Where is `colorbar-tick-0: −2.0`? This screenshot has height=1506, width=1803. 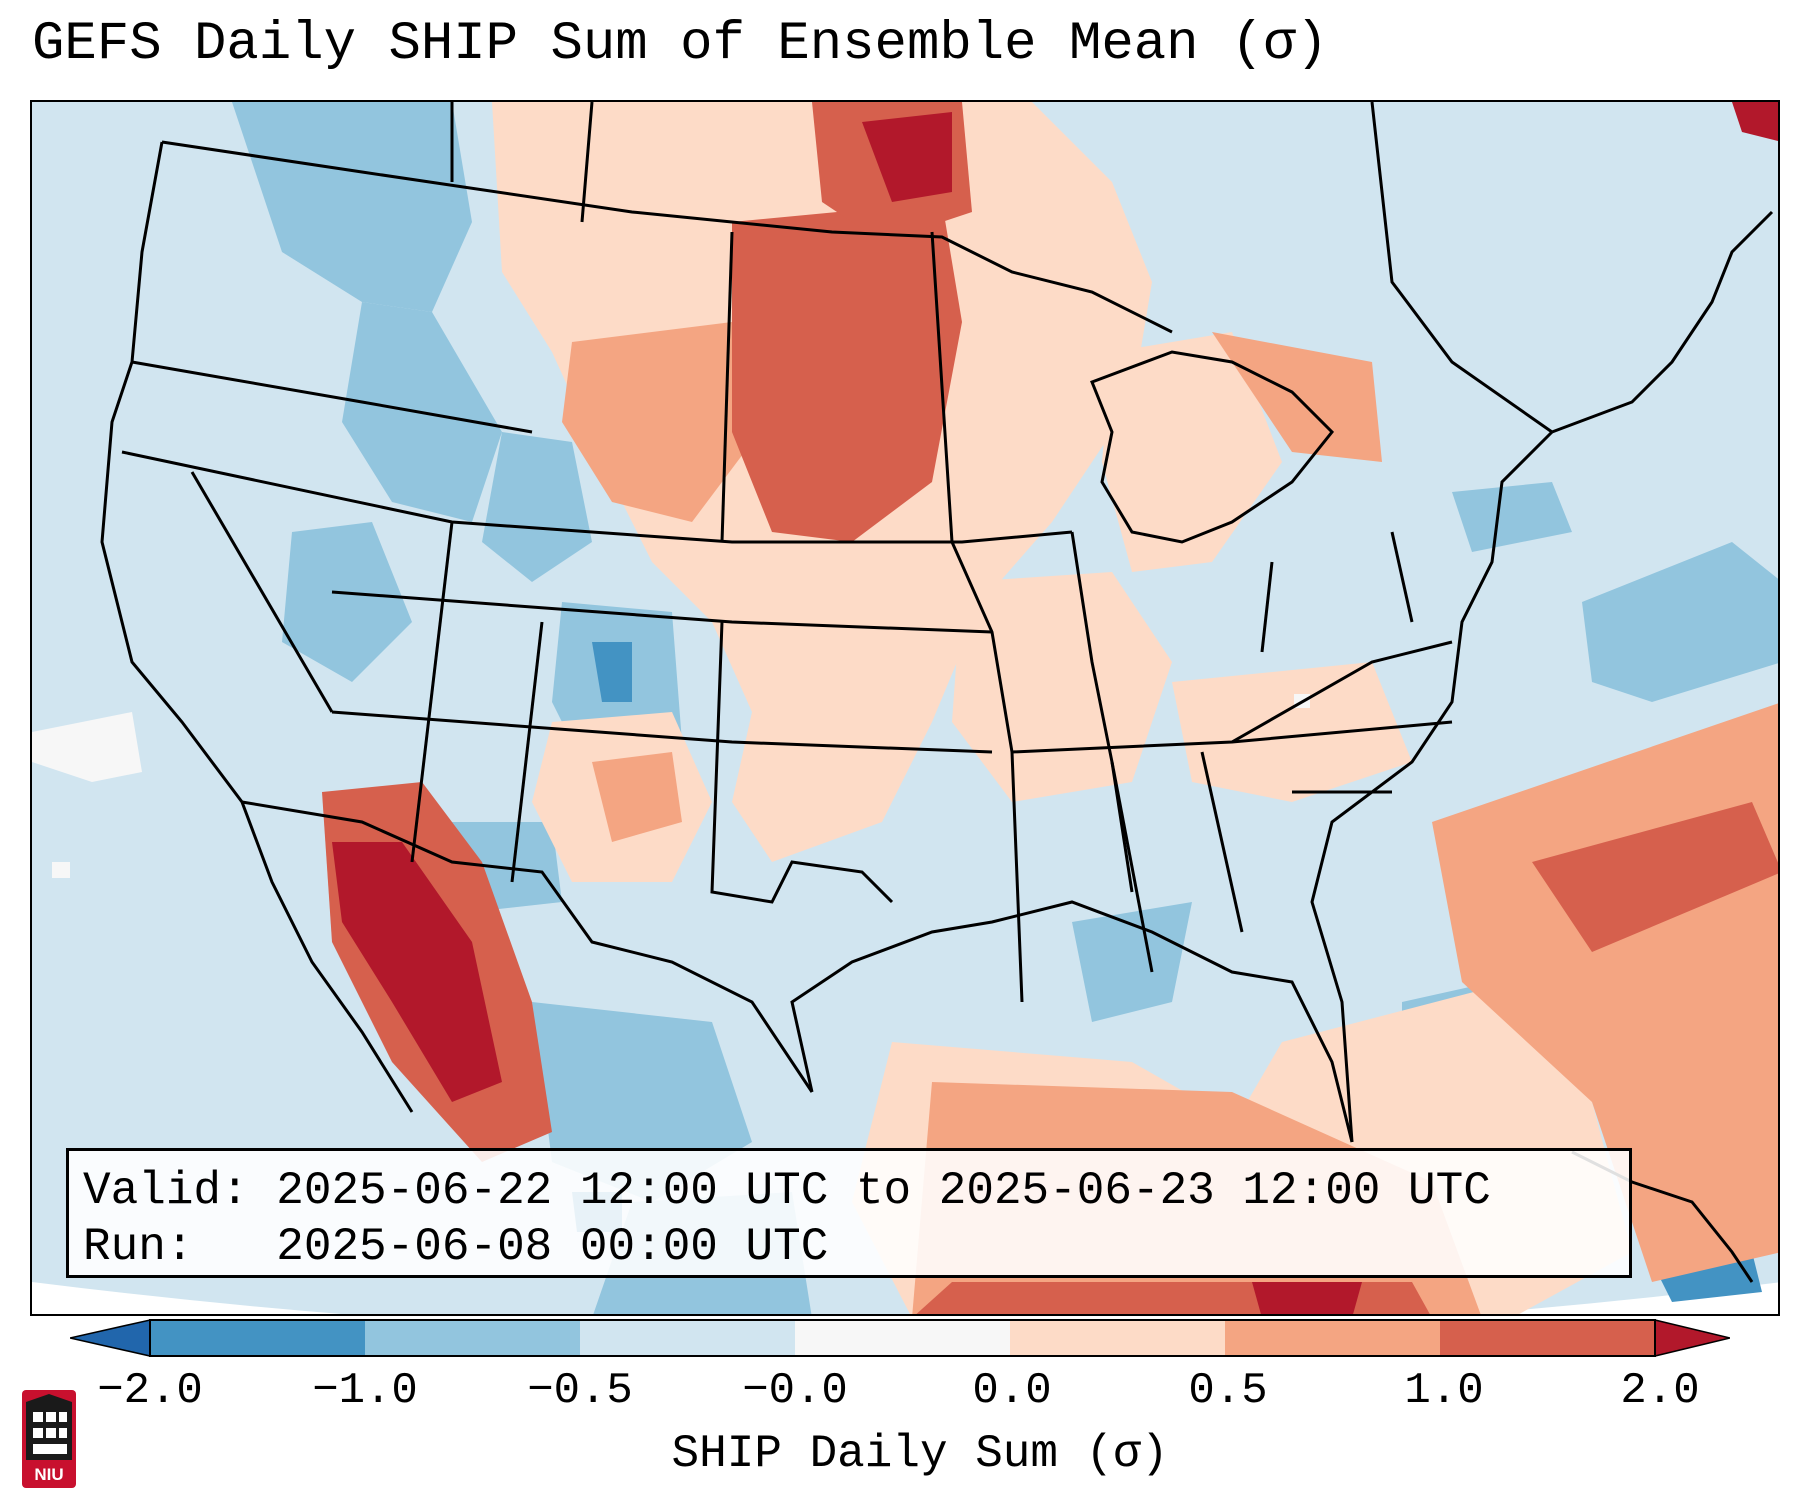 colorbar-tick-0: −2.0 is located at coordinates (150, 1391).